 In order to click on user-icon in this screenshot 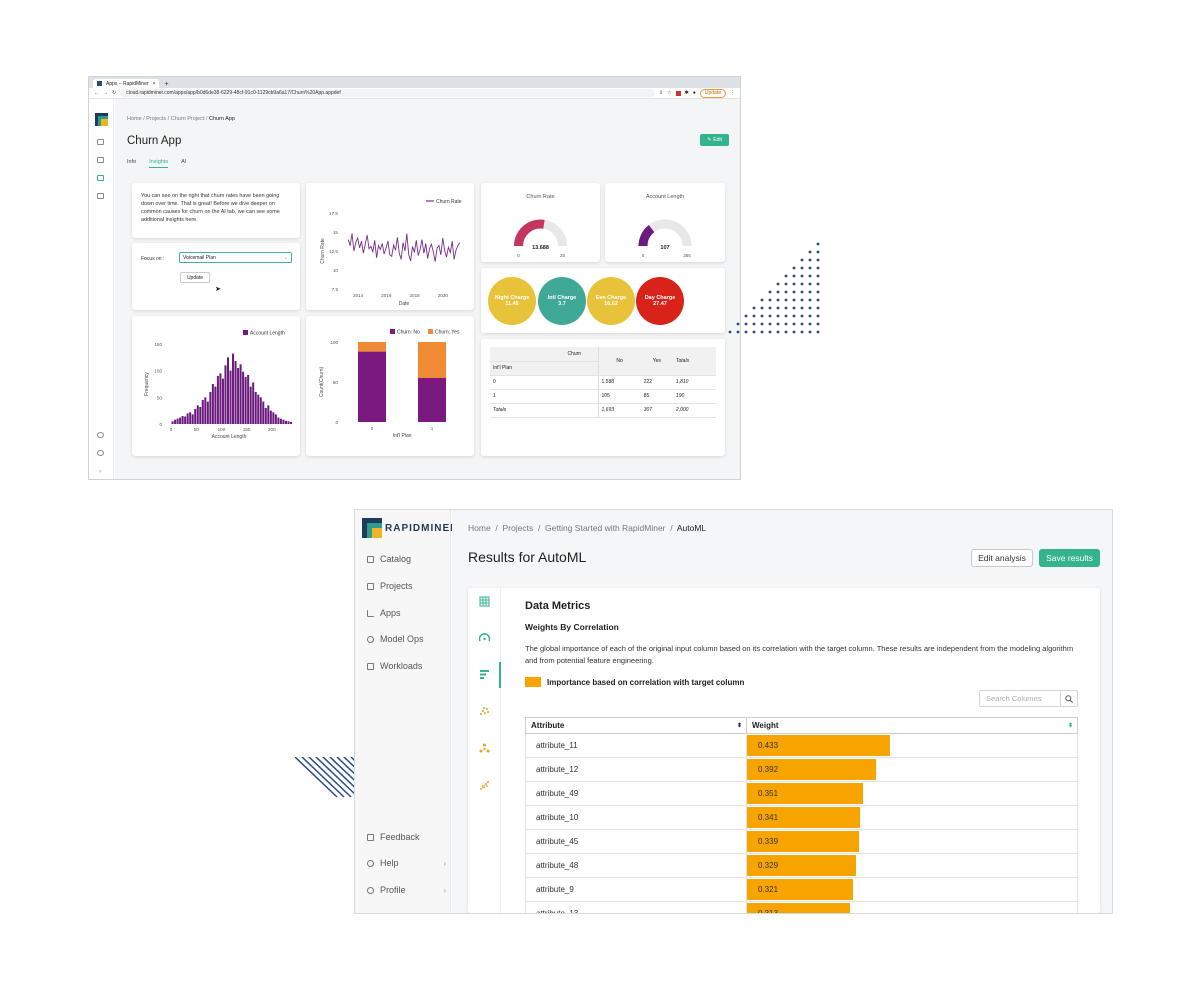, I will do `click(370, 890)`.